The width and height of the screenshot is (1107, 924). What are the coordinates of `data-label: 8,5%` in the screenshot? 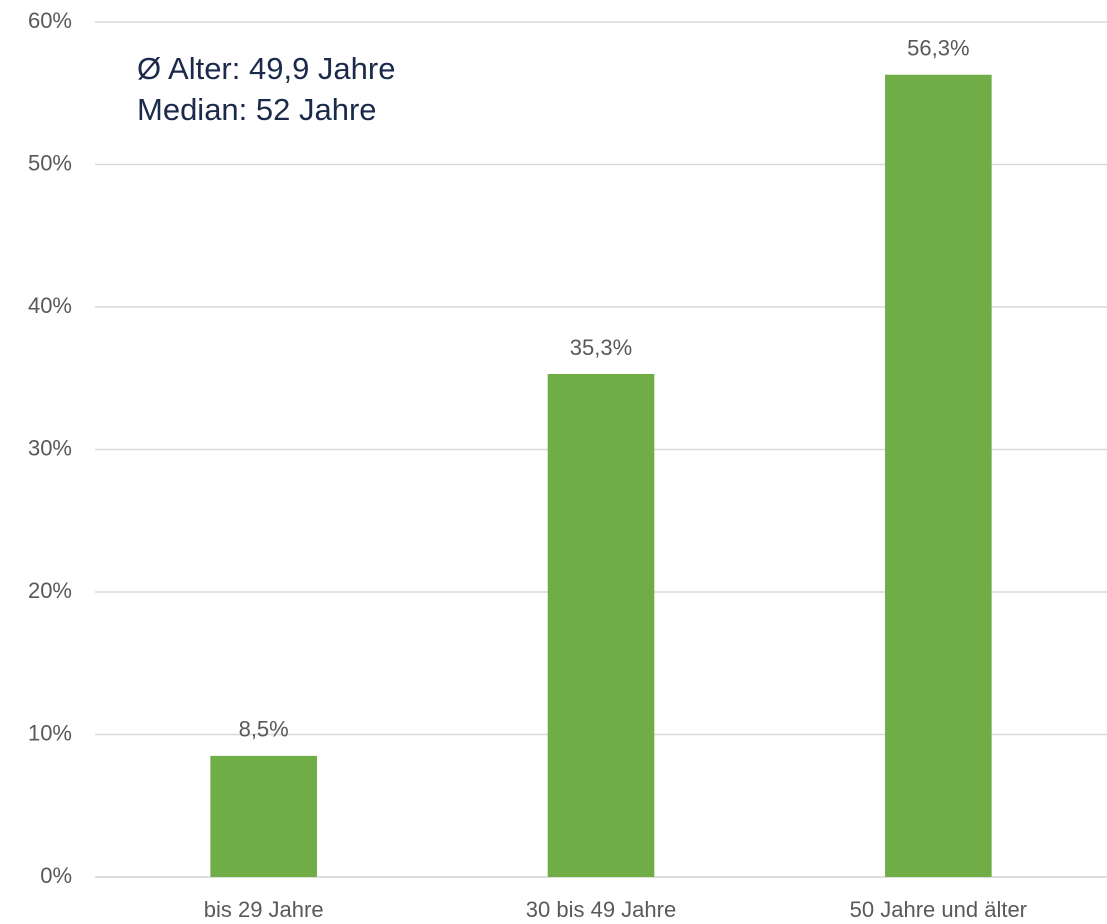 It's located at (264, 729).